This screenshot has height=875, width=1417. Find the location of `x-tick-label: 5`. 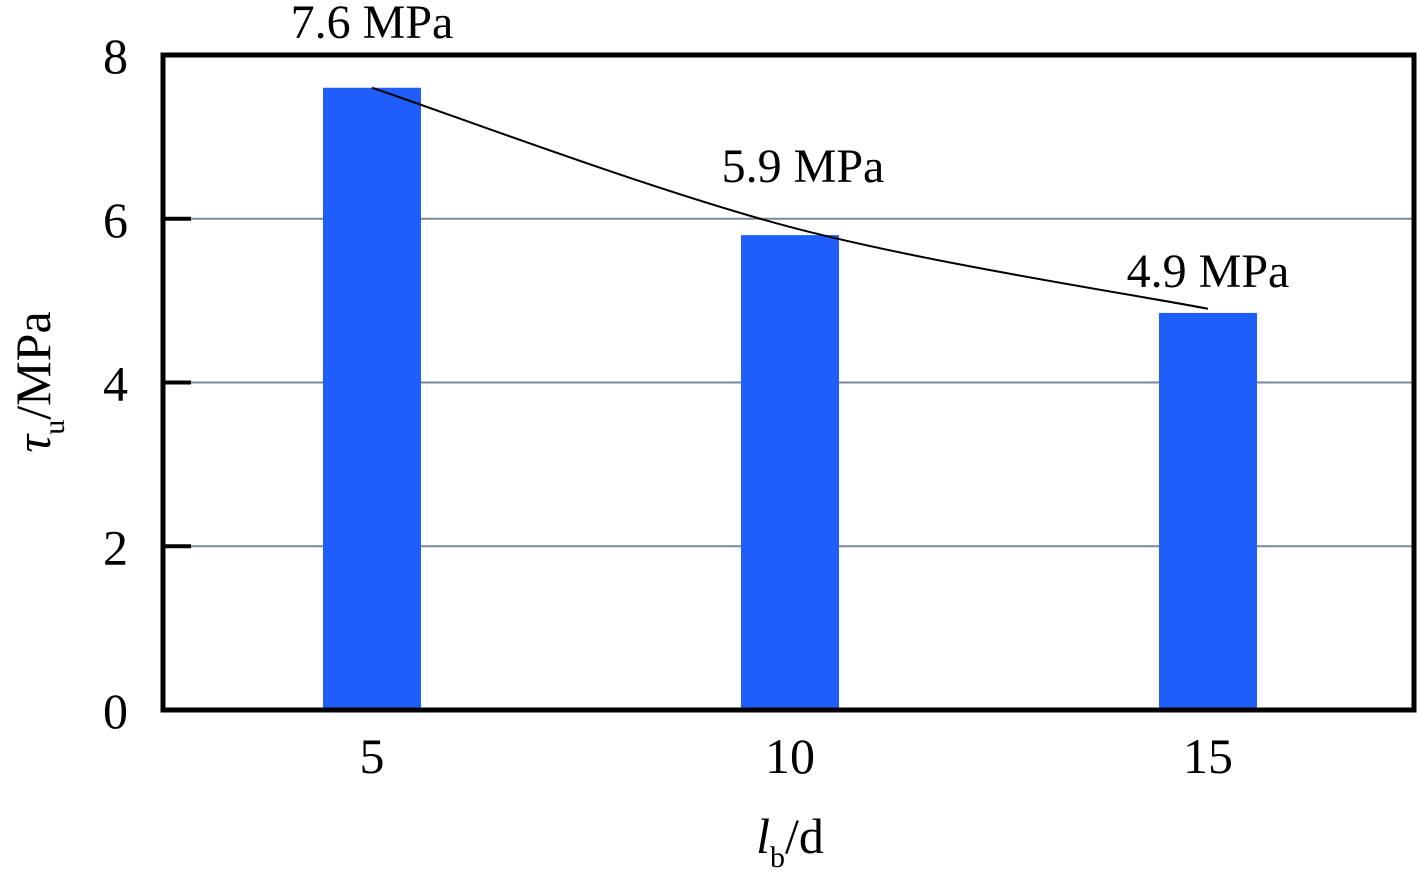

x-tick-label: 5 is located at coordinates (372, 756).